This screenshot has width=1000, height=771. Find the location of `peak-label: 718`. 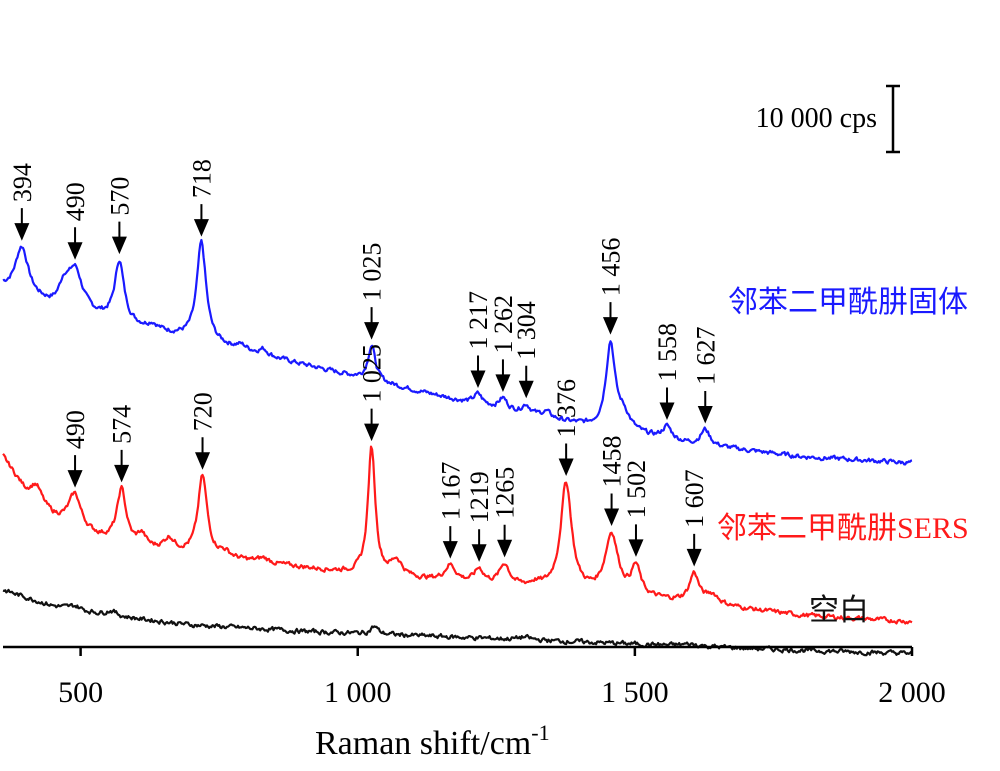

peak-label: 718 is located at coordinates (201, 178).